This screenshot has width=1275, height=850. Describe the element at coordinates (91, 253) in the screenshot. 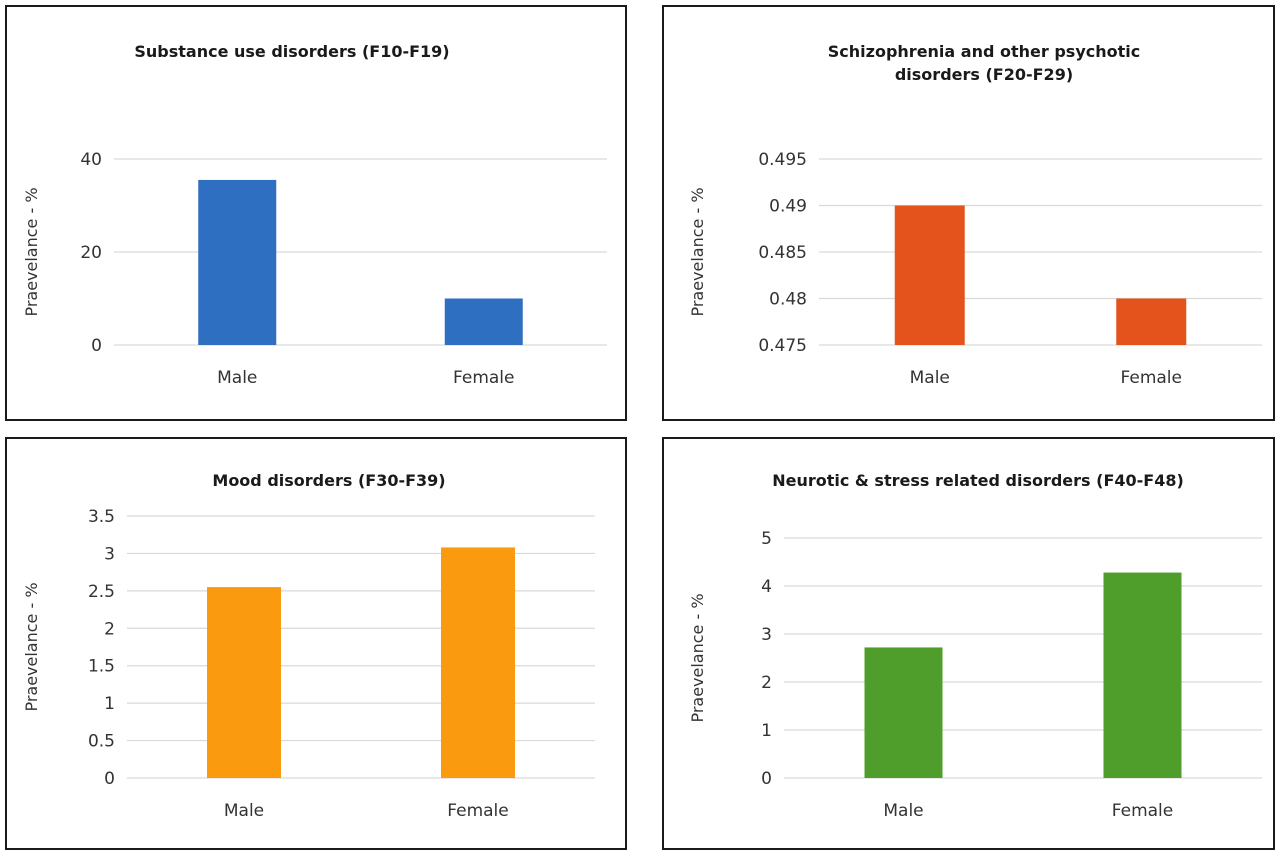

I see `y-tick-label: 20` at that location.